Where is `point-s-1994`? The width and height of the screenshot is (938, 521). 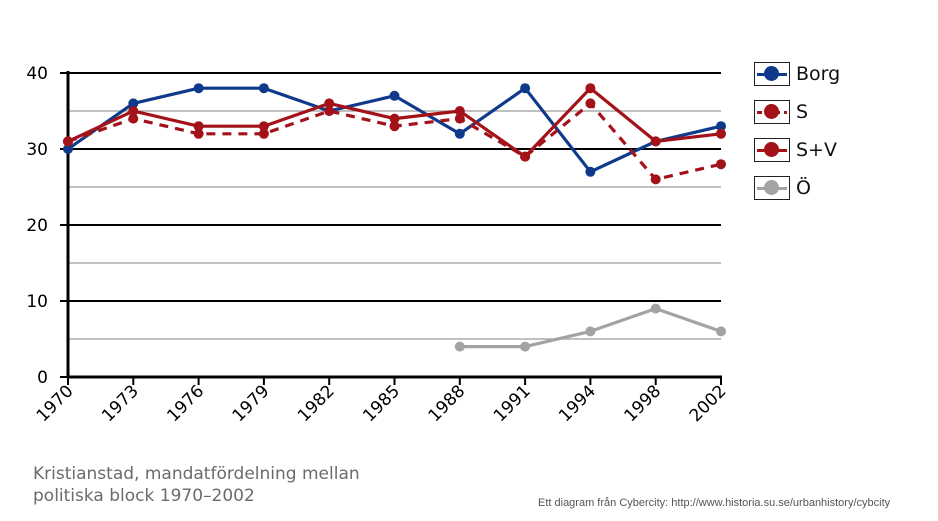 point-s-1994 is located at coordinates (590, 103).